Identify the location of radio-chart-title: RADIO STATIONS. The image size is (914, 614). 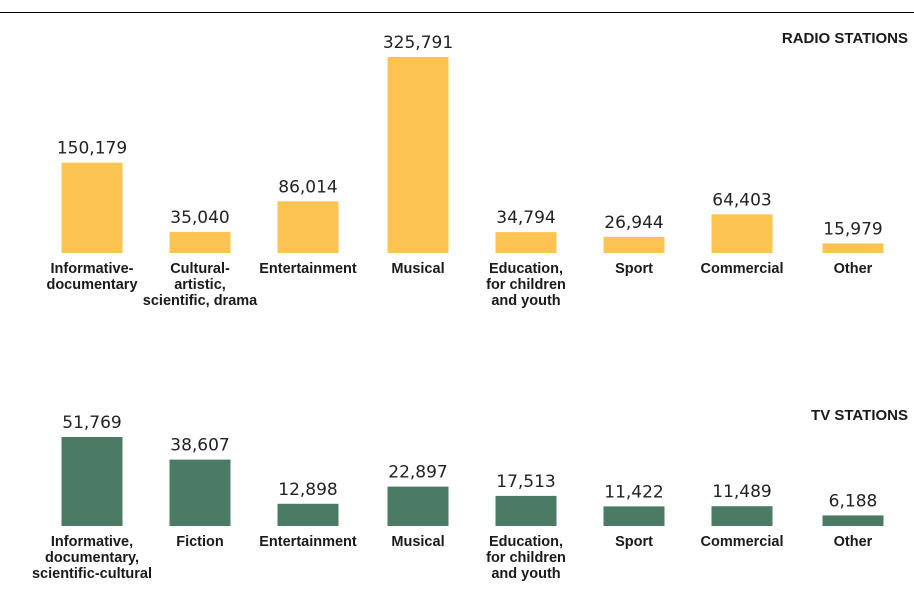
(844, 38).